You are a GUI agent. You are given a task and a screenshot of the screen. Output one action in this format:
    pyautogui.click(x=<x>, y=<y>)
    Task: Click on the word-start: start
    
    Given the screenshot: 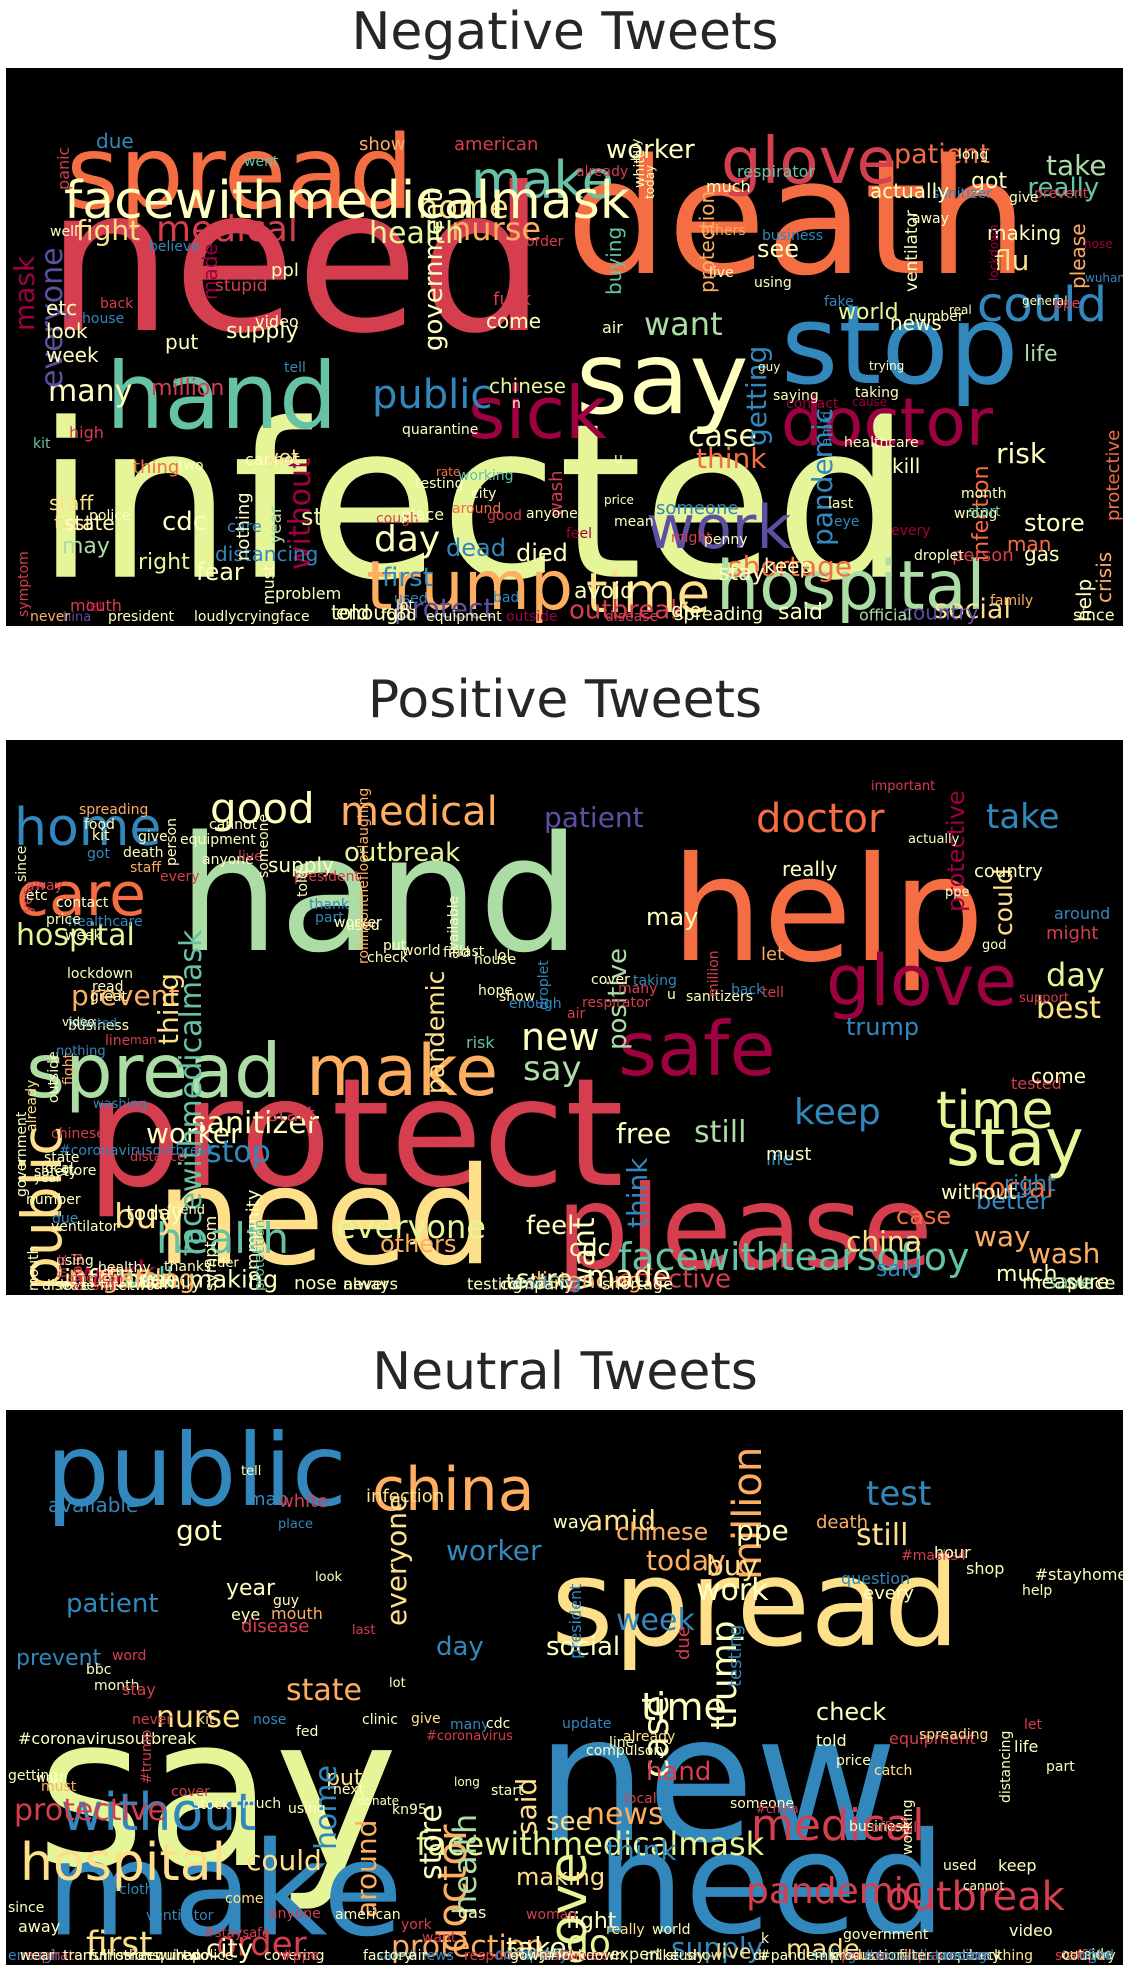 What is the action you would take?
    pyautogui.click(x=984, y=512)
    